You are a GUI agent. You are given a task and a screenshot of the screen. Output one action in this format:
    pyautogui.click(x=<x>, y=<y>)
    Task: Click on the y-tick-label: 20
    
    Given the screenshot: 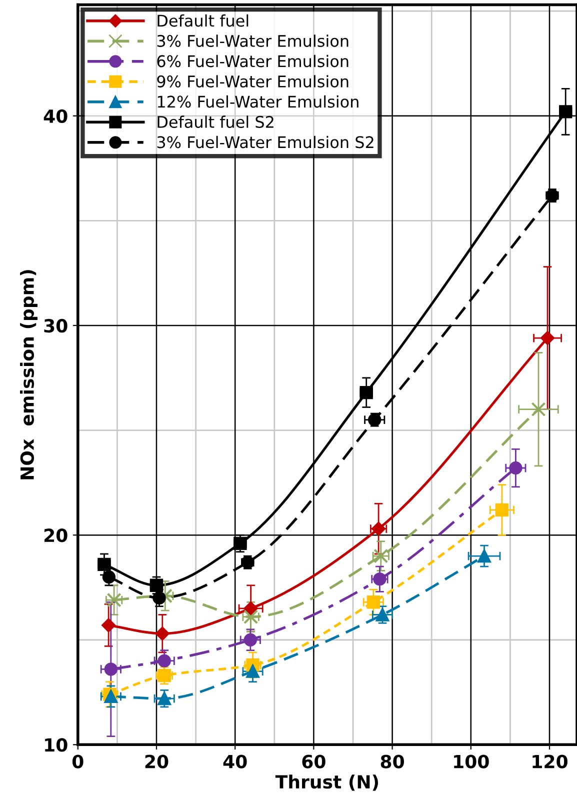 What is the action you would take?
    pyautogui.click(x=56, y=535)
    